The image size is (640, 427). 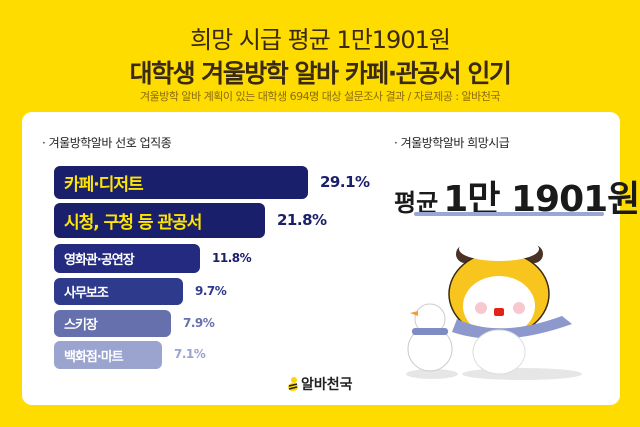 What do you see at coordinates (112, 323) in the screenshot?
I see `bar-5: 스키장` at bounding box center [112, 323].